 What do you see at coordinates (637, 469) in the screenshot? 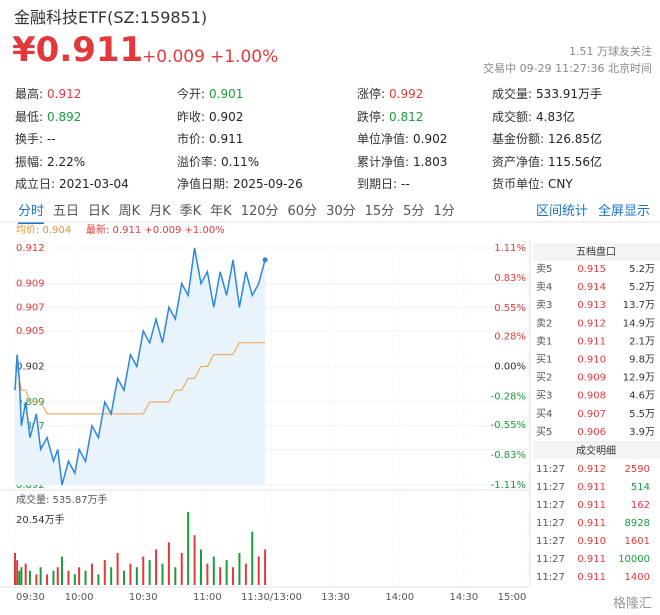
I see `trade-volume: 2590` at bounding box center [637, 469].